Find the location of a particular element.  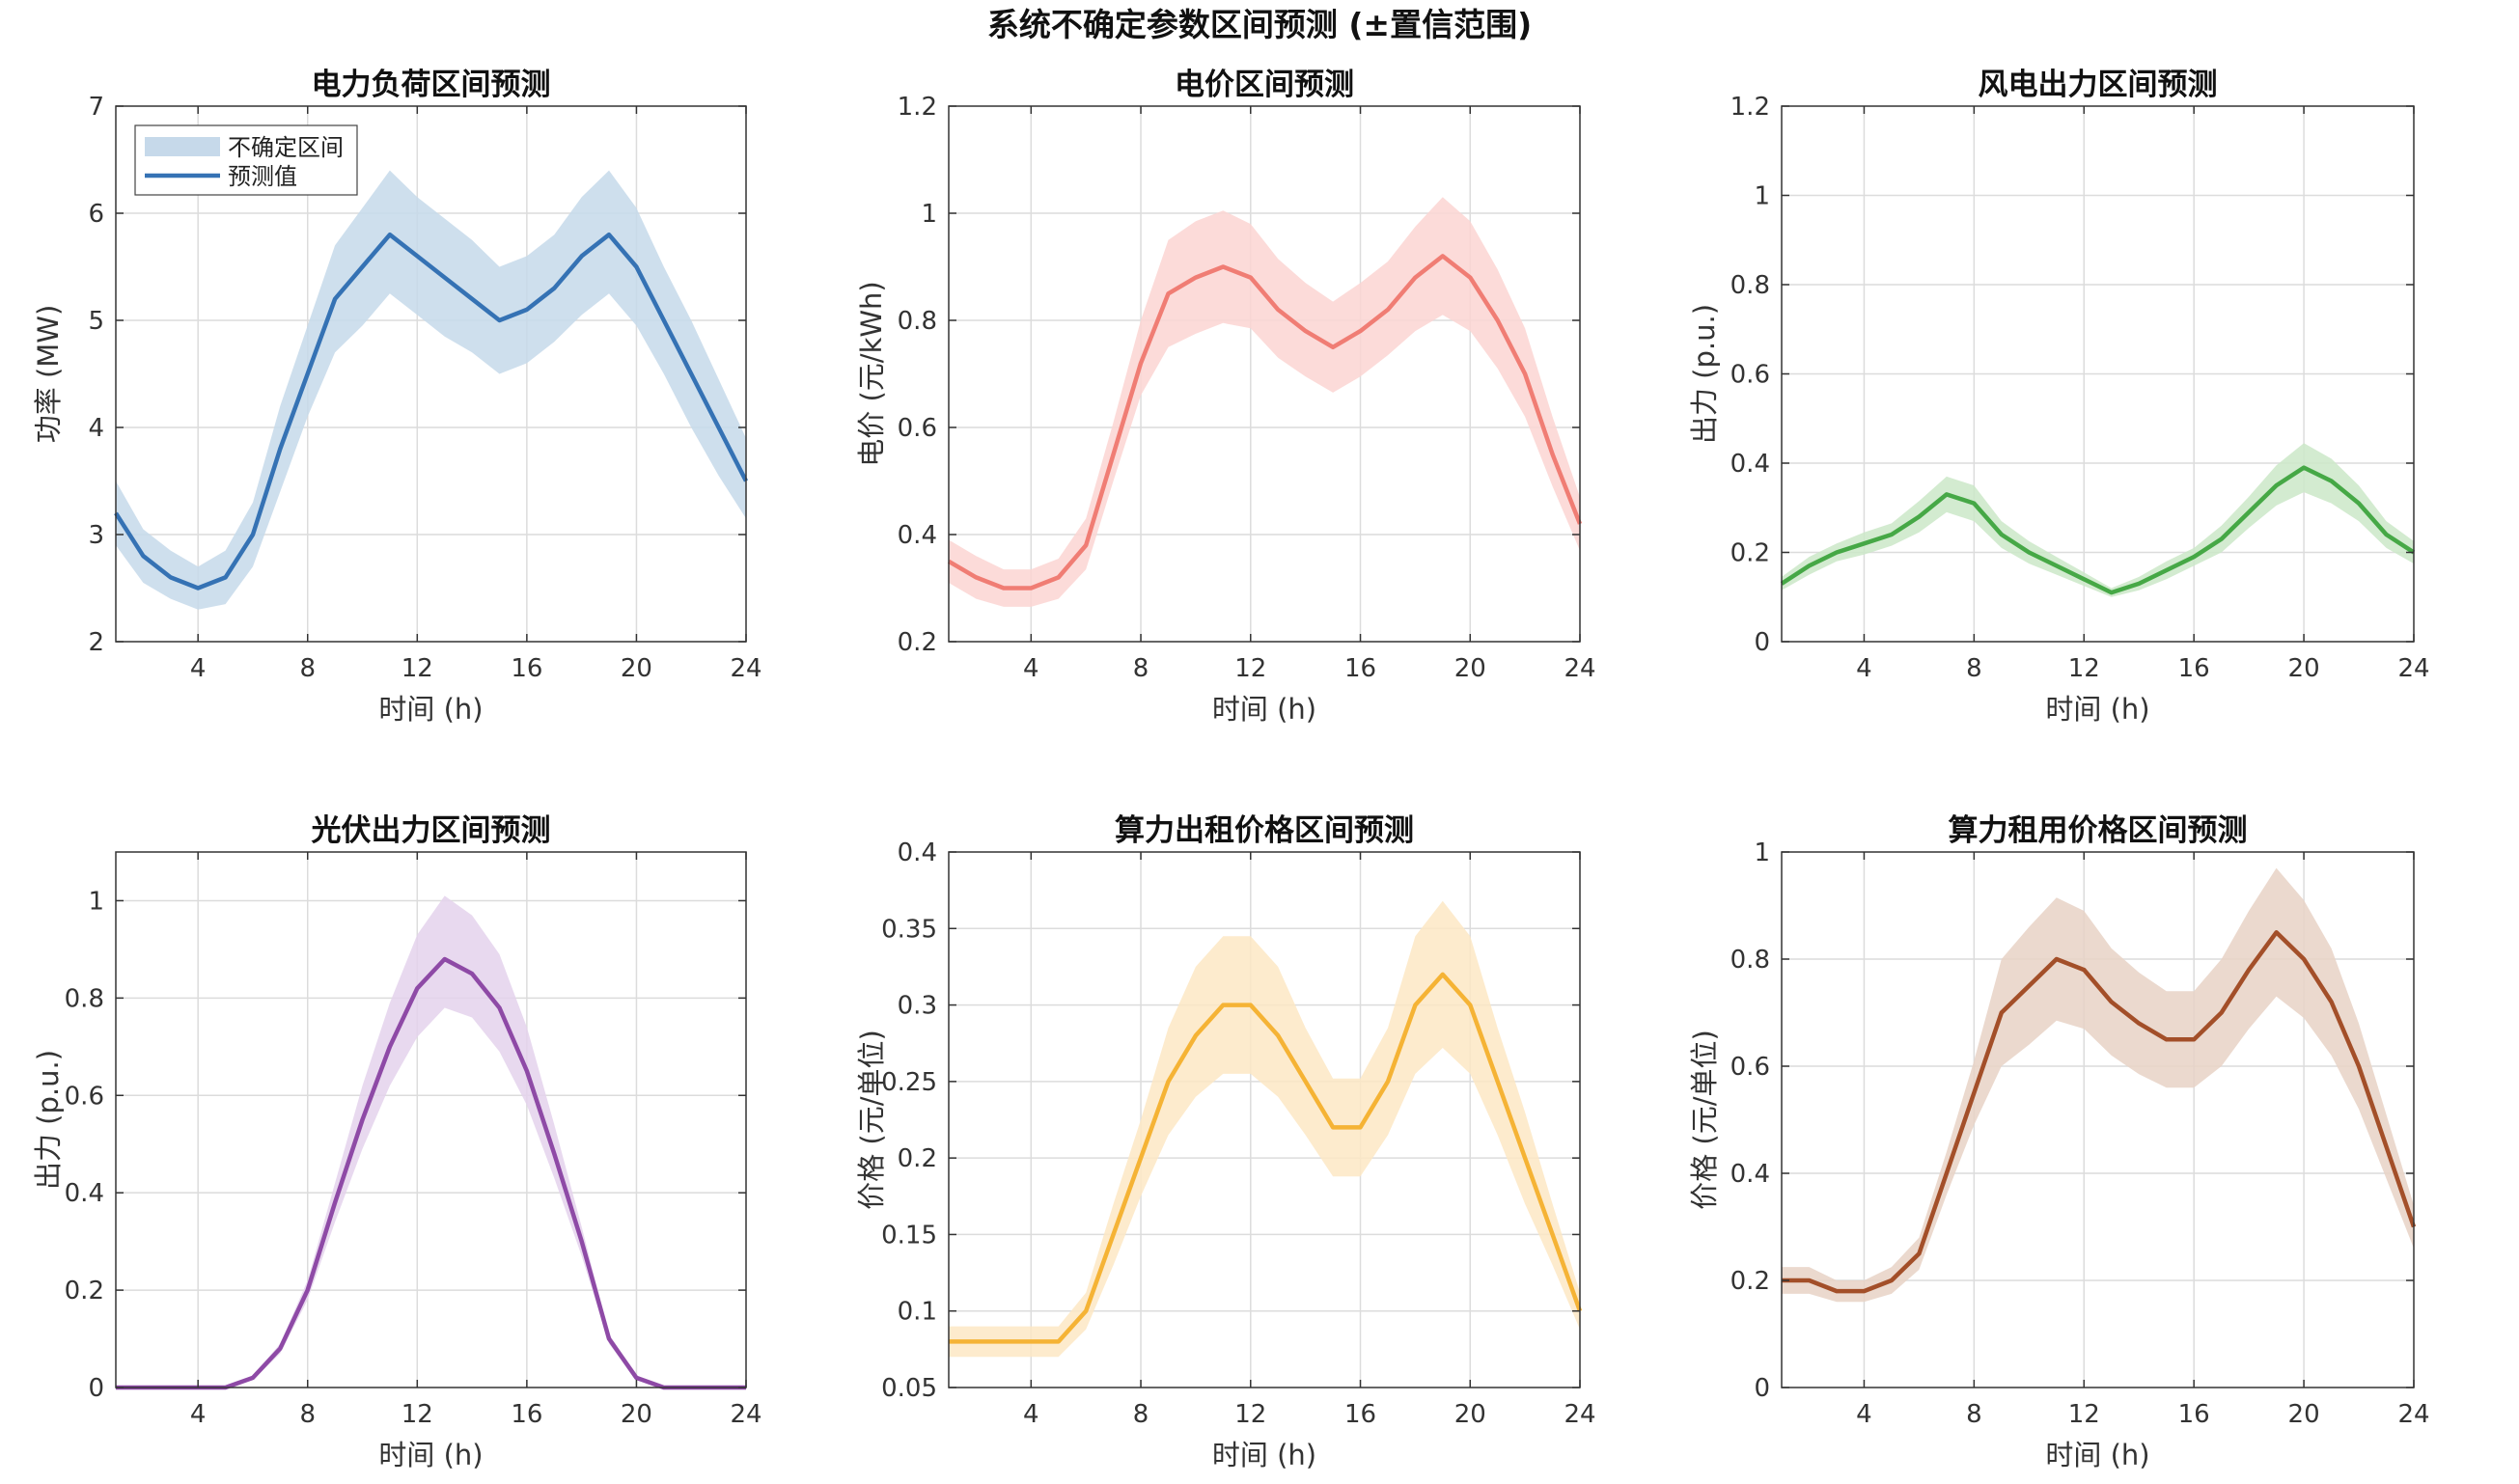

subplot-title: 光伏出力区间预测 is located at coordinates (431, 830).